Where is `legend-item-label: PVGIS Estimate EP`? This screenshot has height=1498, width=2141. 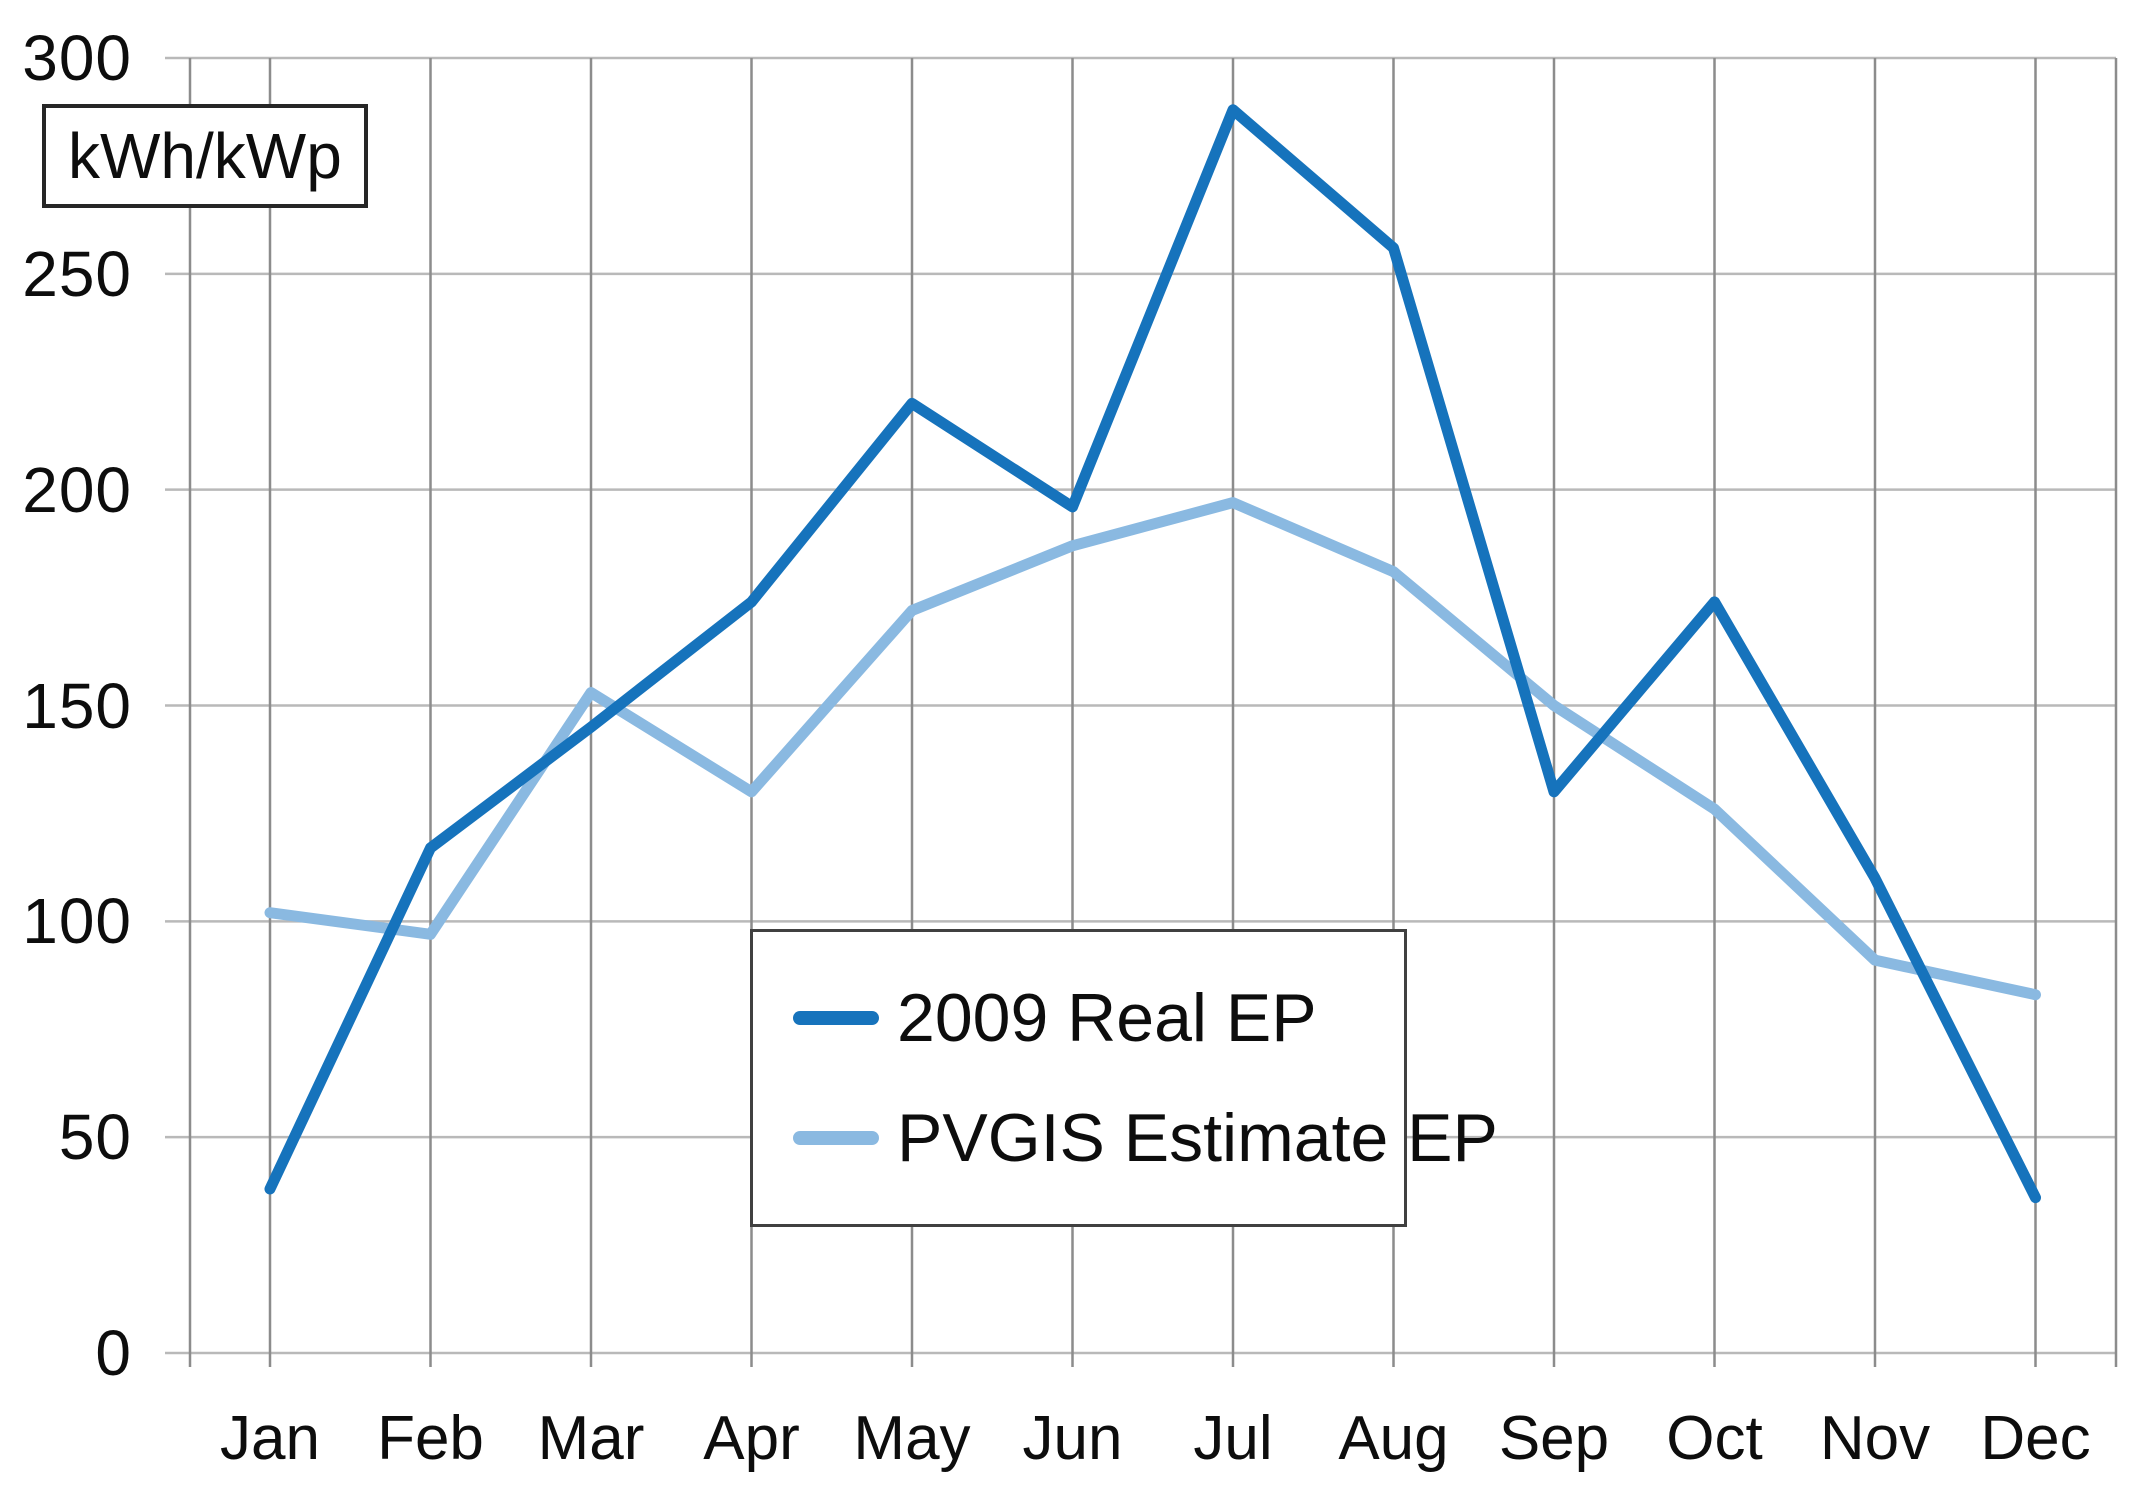 legend-item-label: PVGIS Estimate EP is located at coordinates (1197, 1138).